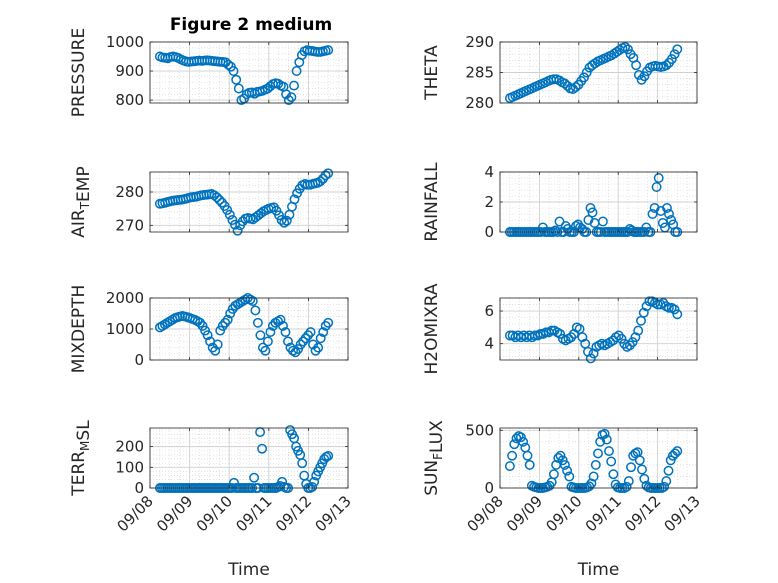 Image resolution: width=778 pixels, height=583 pixels. I want to click on y-tick-label: 900, so click(129, 71).